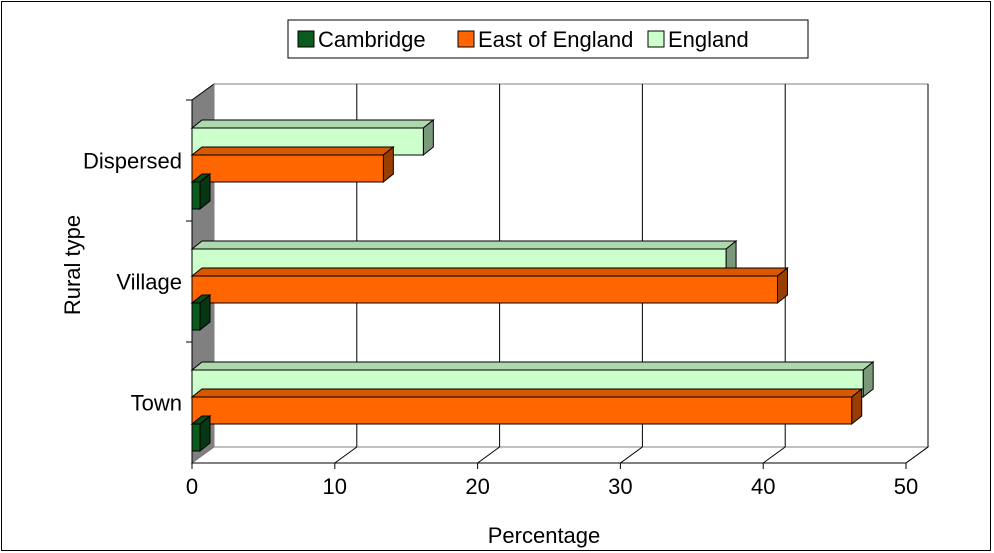 Image resolution: width=994 pixels, height=553 pixels. I want to click on legend-label: Cambridge, so click(372, 39).